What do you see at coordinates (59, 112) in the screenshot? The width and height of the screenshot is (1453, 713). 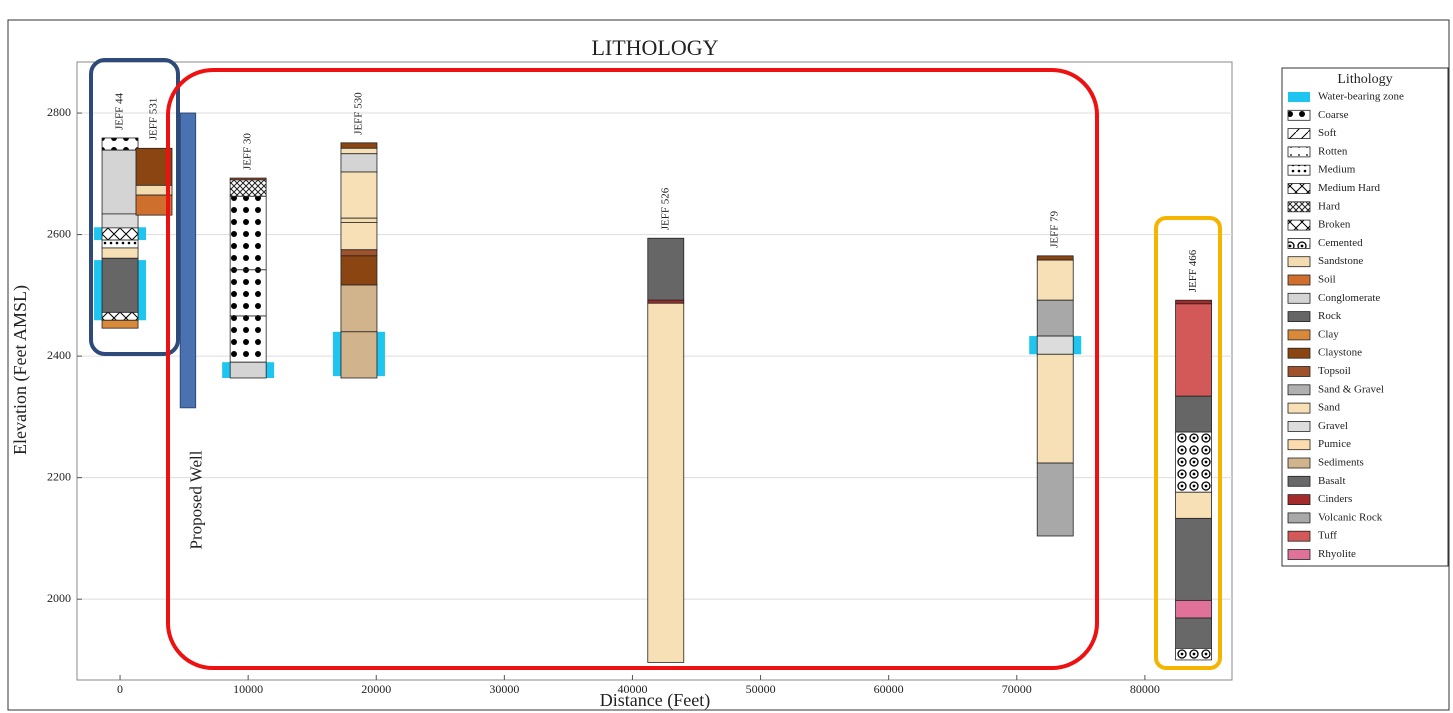 I see `y-tick-label: 2800` at bounding box center [59, 112].